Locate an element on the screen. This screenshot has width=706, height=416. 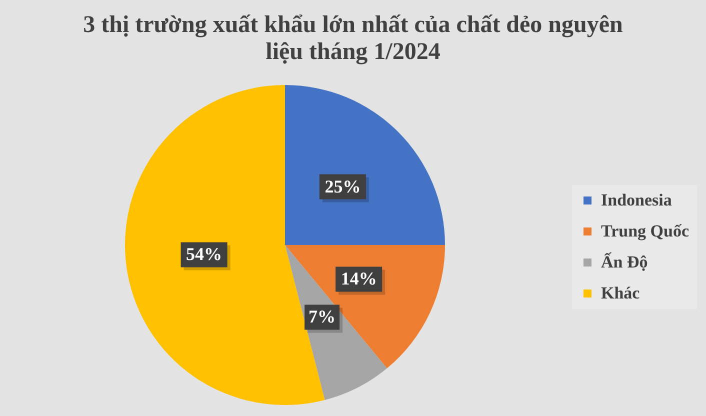
data-label: 7% is located at coordinates (322, 316).